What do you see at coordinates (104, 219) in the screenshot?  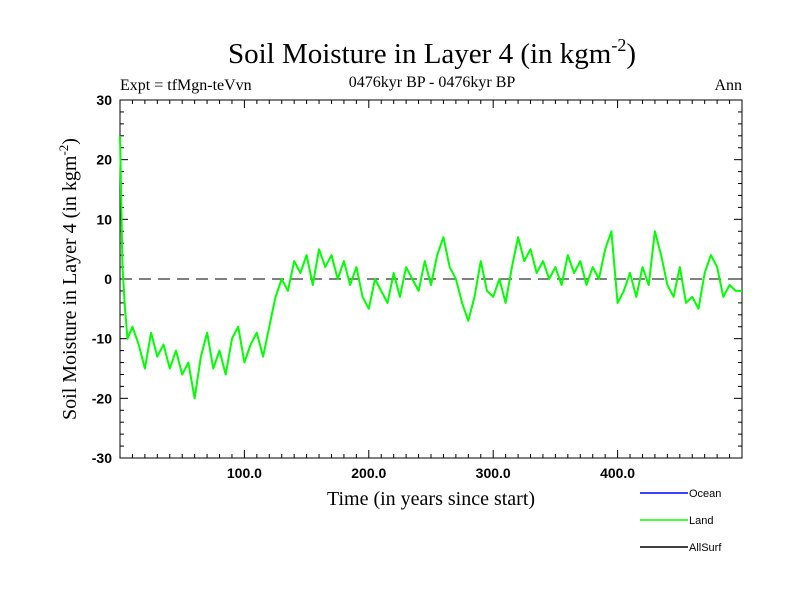 I see `y-tick-label: 10` at bounding box center [104, 219].